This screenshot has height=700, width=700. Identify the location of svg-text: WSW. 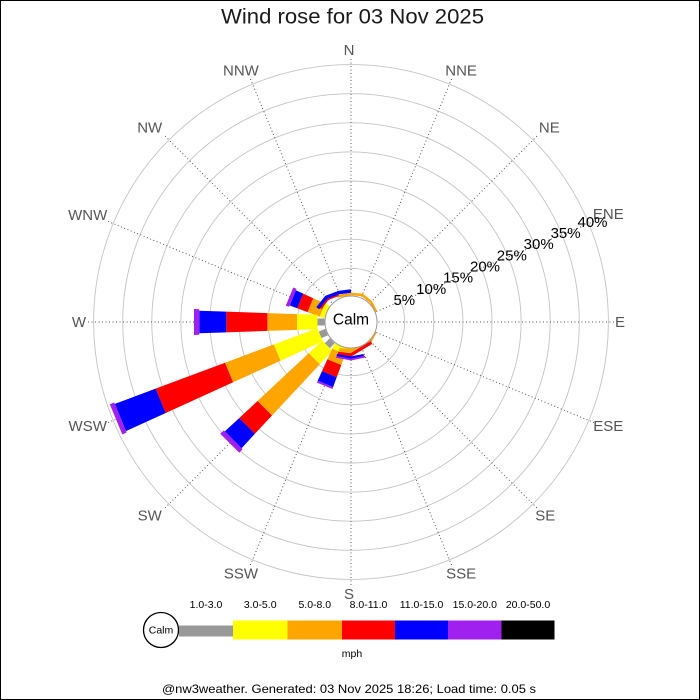
(88, 426).